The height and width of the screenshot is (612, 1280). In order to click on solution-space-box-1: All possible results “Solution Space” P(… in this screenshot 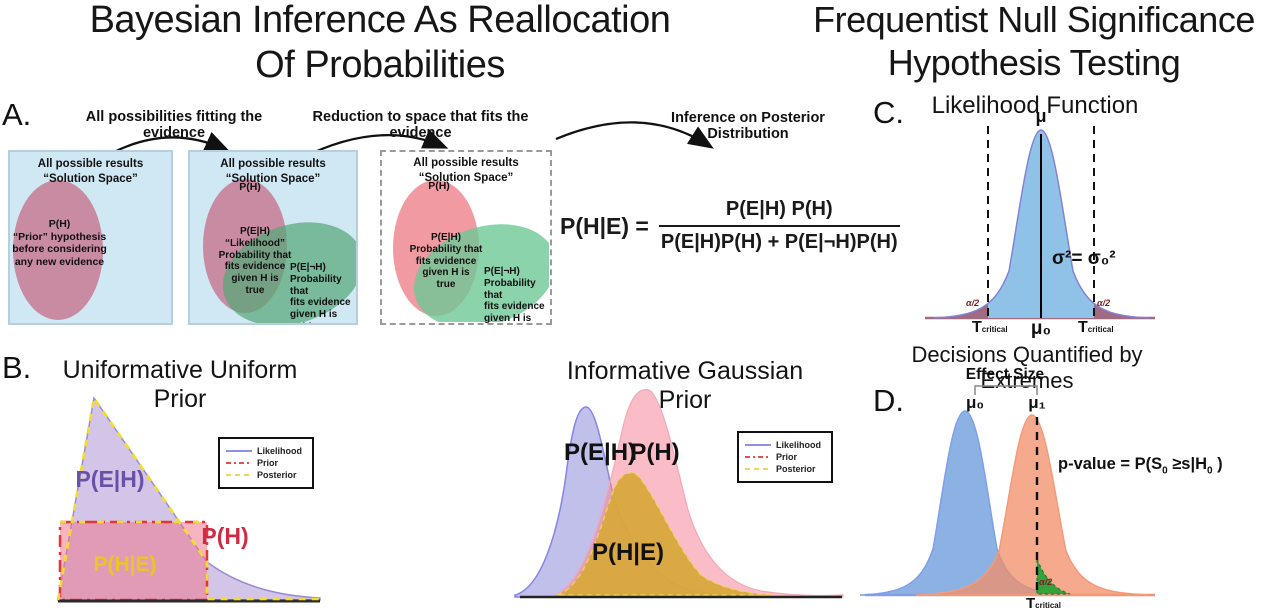, I will do `click(90, 237)`.